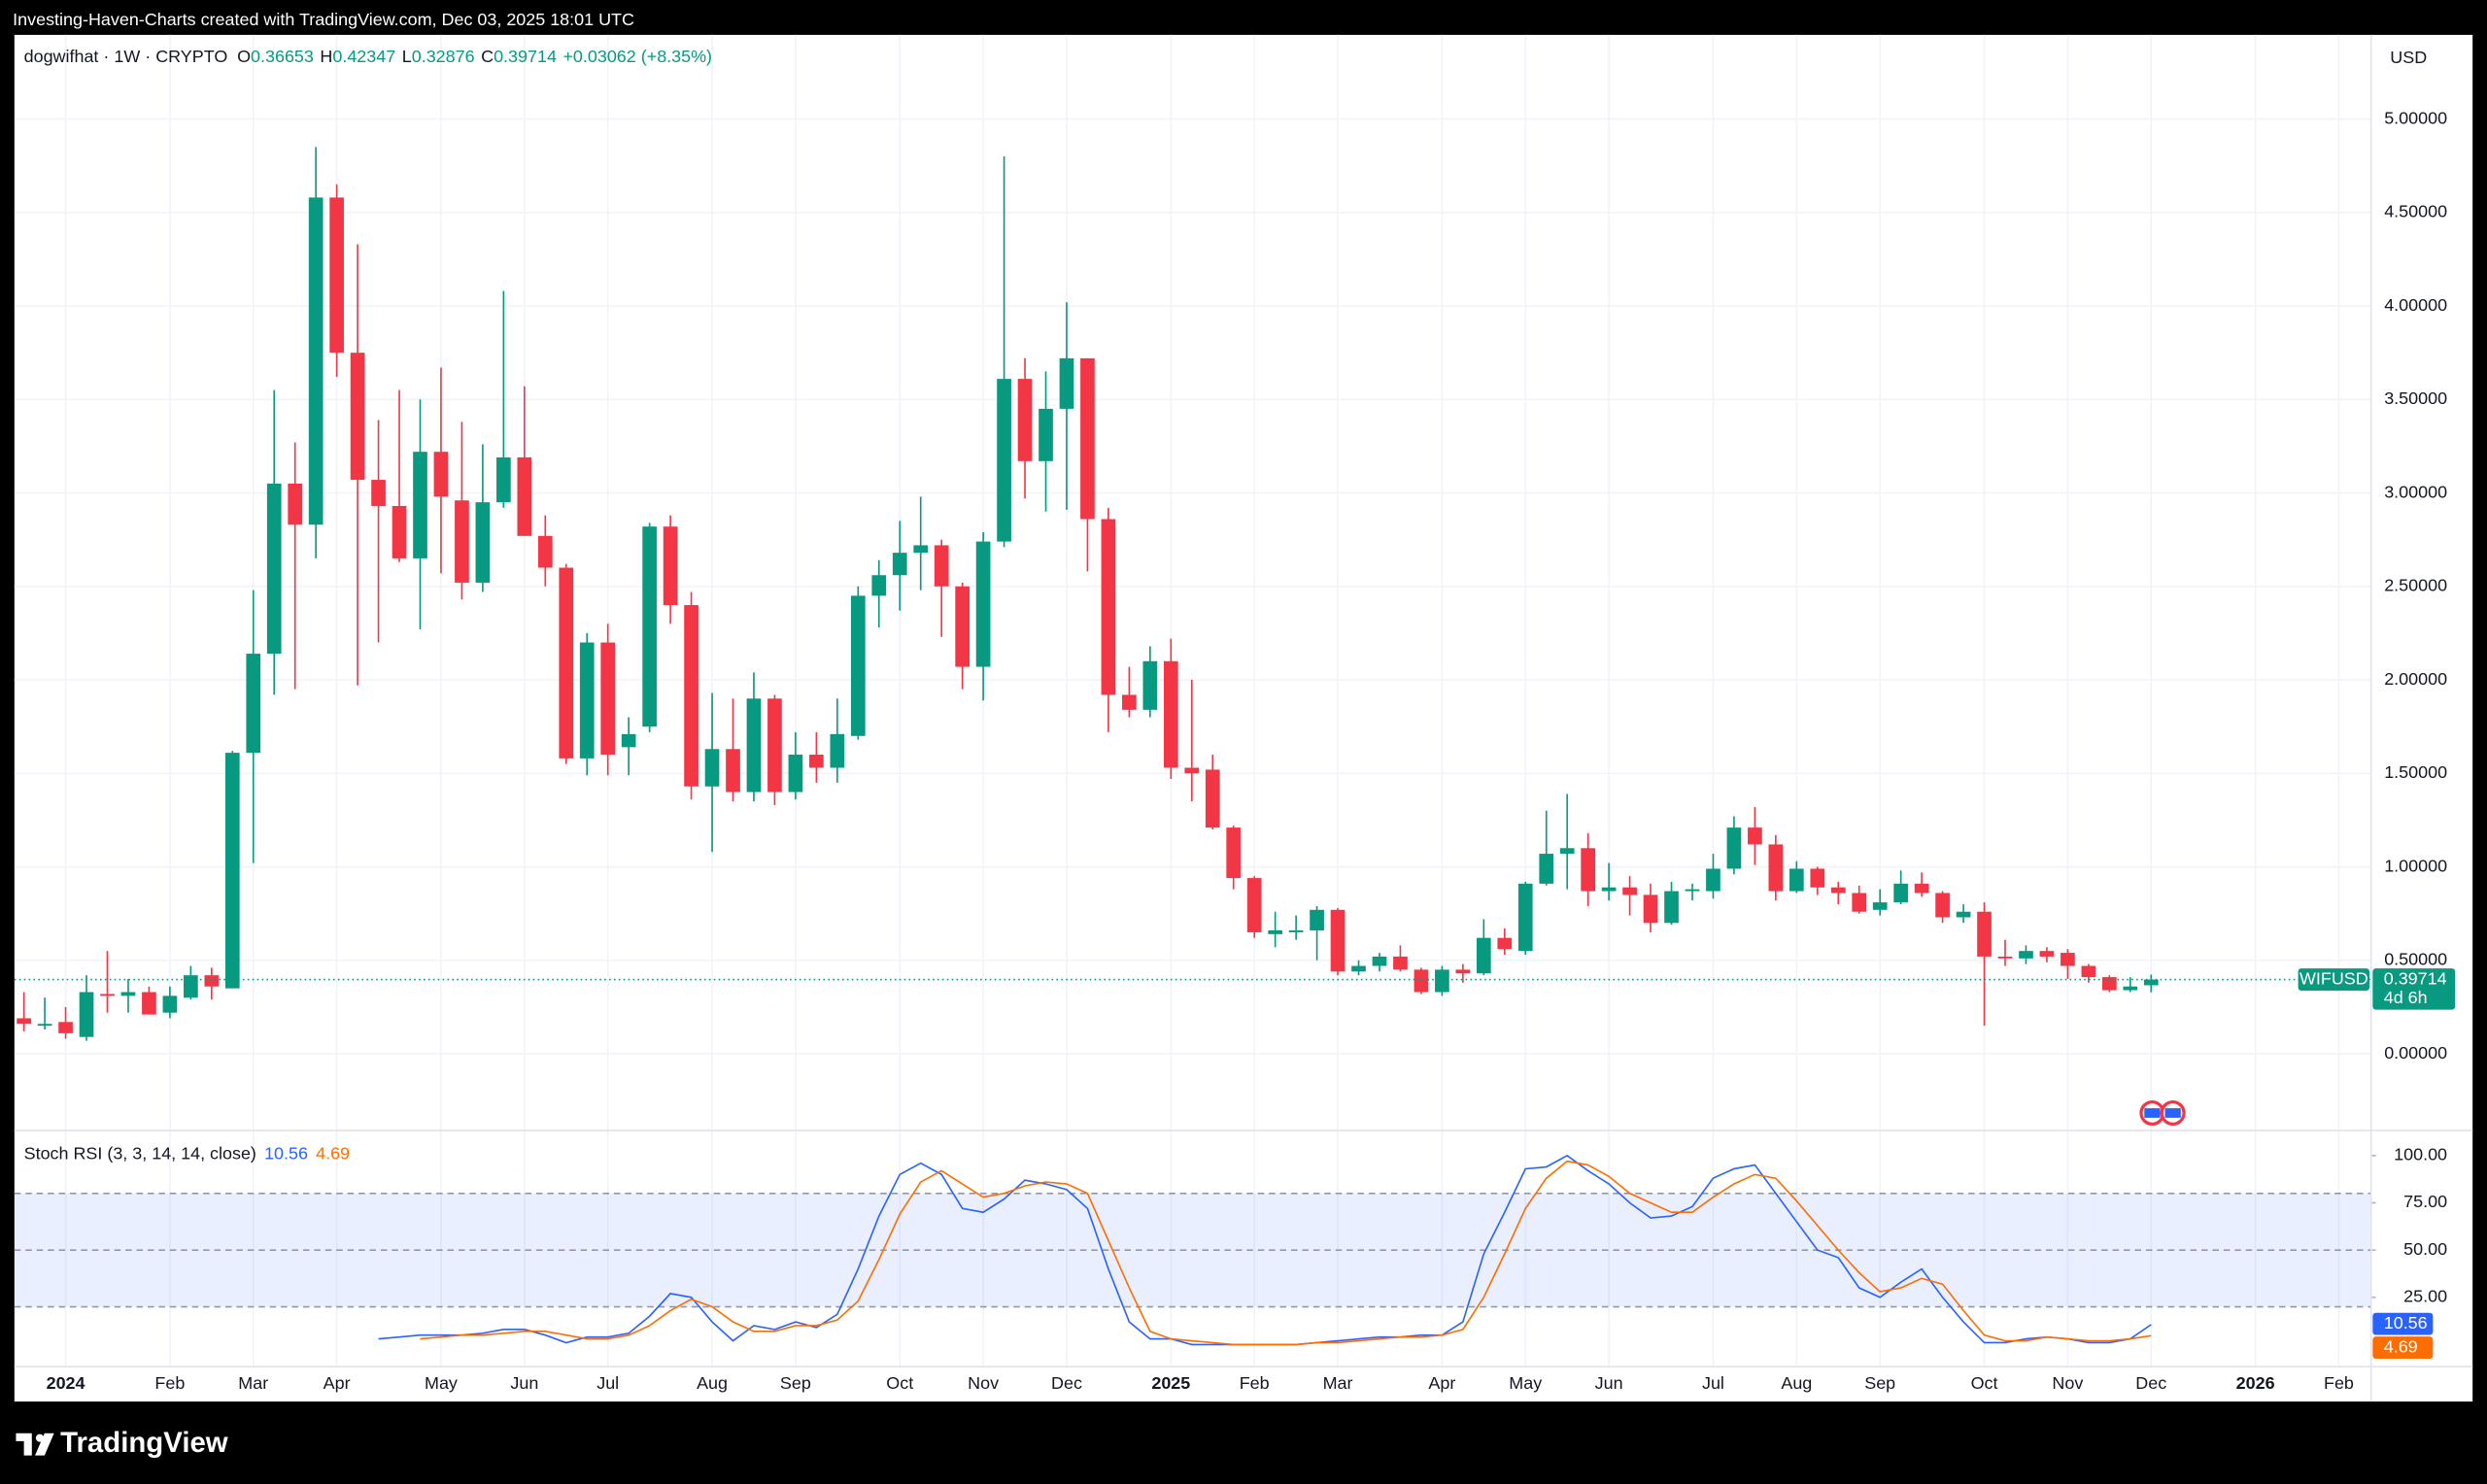 The height and width of the screenshot is (1484, 2487). I want to click on change-value: +0.03062 (+8.35%), so click(637, 56).